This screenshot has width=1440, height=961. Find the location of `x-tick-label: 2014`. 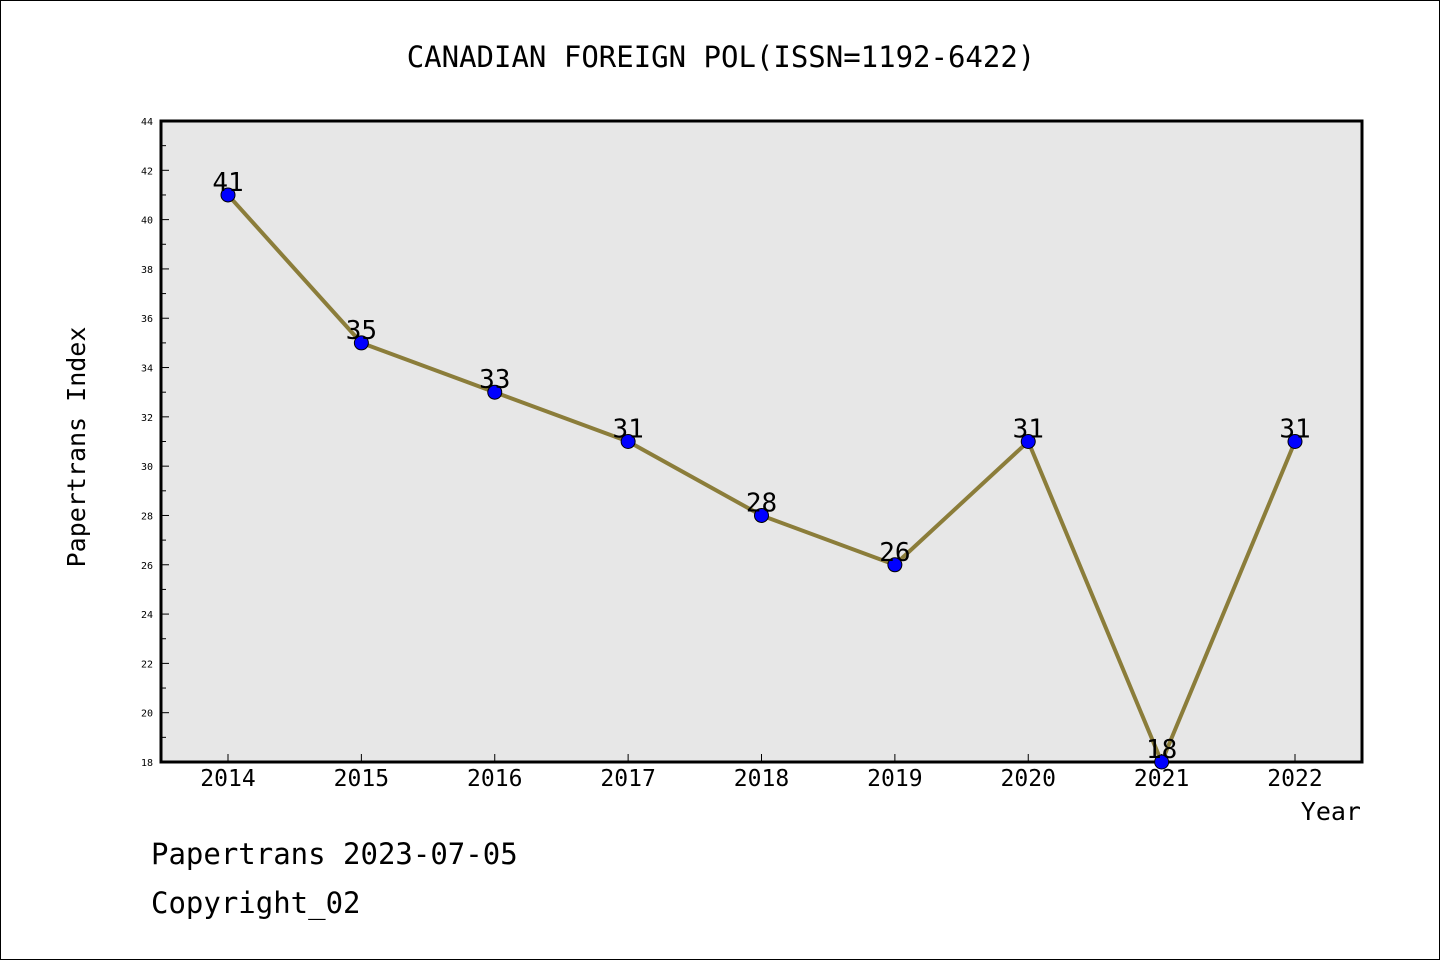

x-tick-label: 2014 is located at coordinates (227, 779).